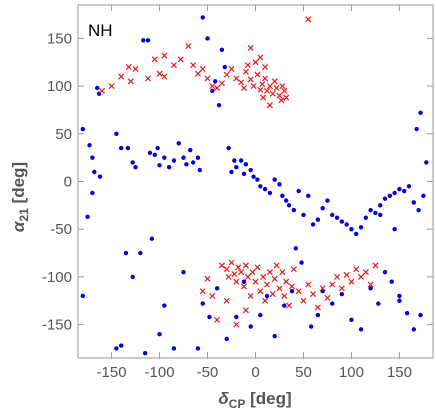 The height and width of the screenshot is (415, 436). What do you see at coordinates (57, 325) in the screenshot?
I see `y-tick-label: -150` at bounding box center [57, 325].